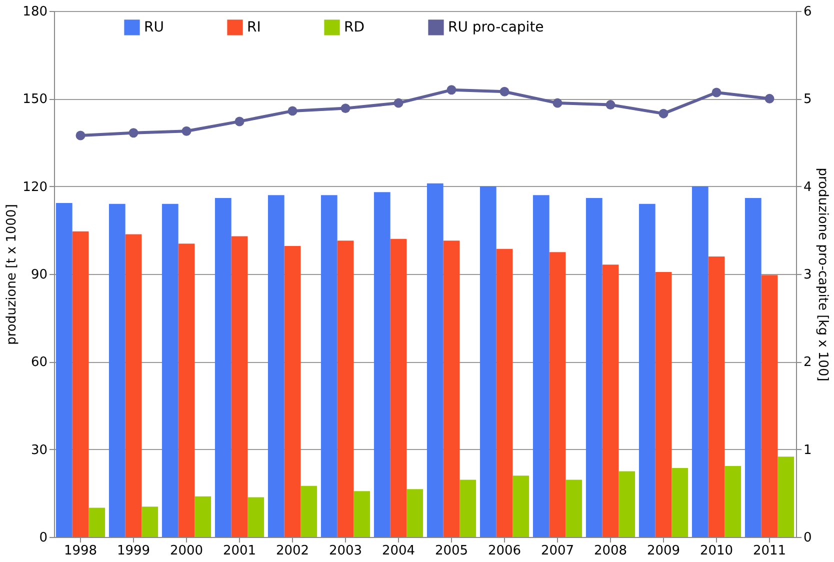 This screenshot has height=562, width=834. What do you see at coordinates (254, 27) in the screenshot?
I see `legend-label: RI` at bounding box center [254, 27].